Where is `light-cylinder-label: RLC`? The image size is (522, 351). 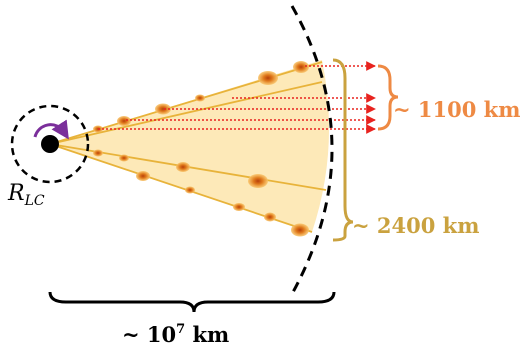 light-cylinder-label: RLC is located at coordinates (26, 195).